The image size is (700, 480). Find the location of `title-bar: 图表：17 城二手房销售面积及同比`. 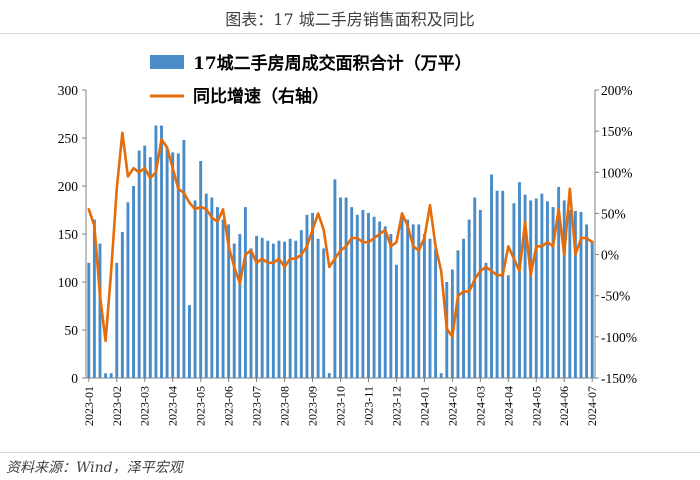

title-bar: 图表：17 城二手房销售面积及同比 is located at coordinates (350, 17).